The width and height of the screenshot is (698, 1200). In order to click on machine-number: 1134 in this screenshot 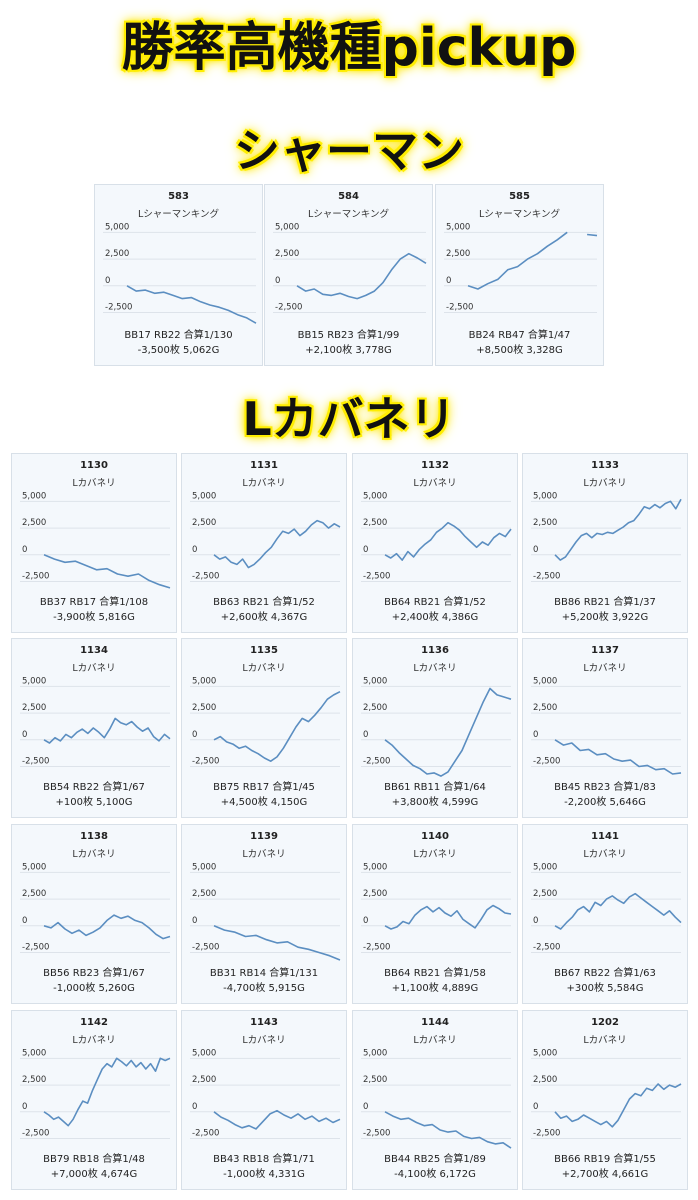, I will do `click(94, 650)`.